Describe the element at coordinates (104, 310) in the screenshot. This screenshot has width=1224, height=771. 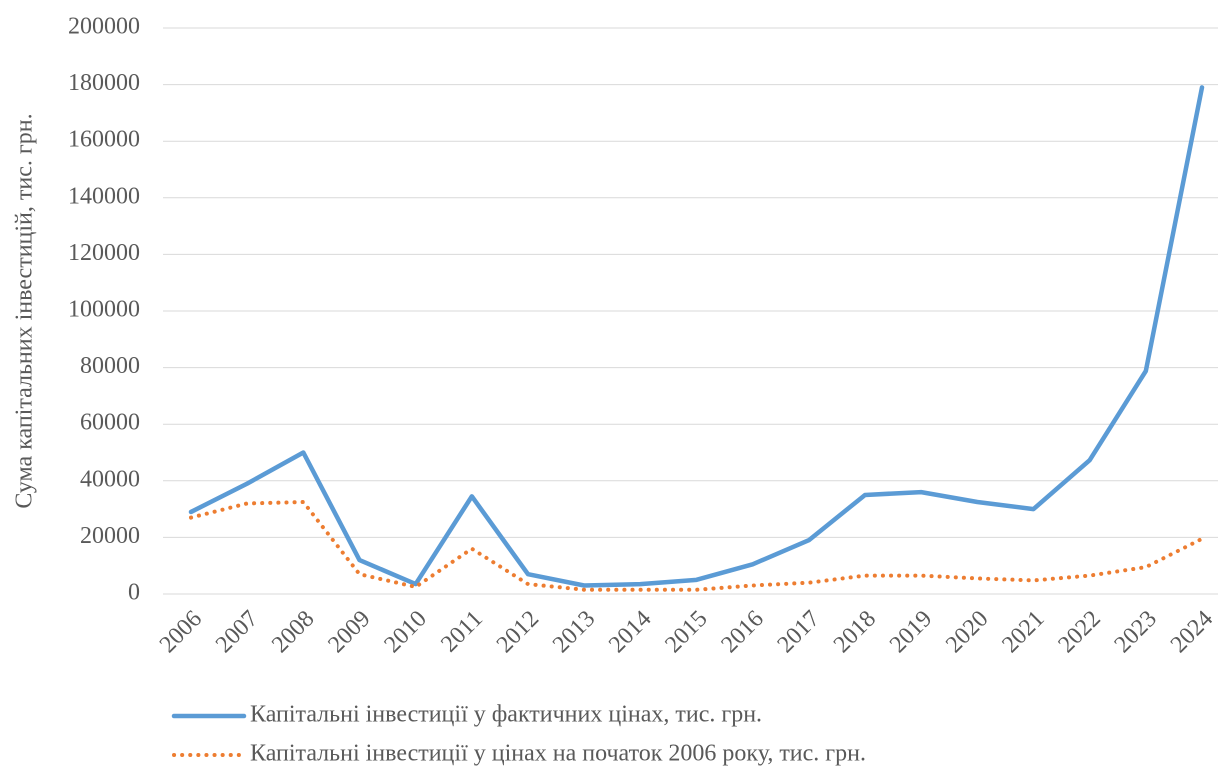
I see `y-tick-label: 100000` at that location.